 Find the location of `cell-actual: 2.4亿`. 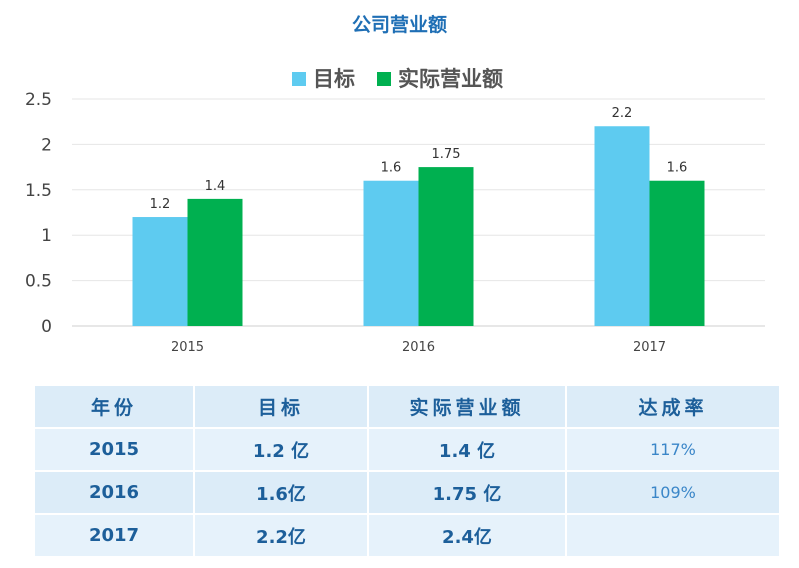

cell-actual: 2.4亿 is located at coordinates (468, 536).